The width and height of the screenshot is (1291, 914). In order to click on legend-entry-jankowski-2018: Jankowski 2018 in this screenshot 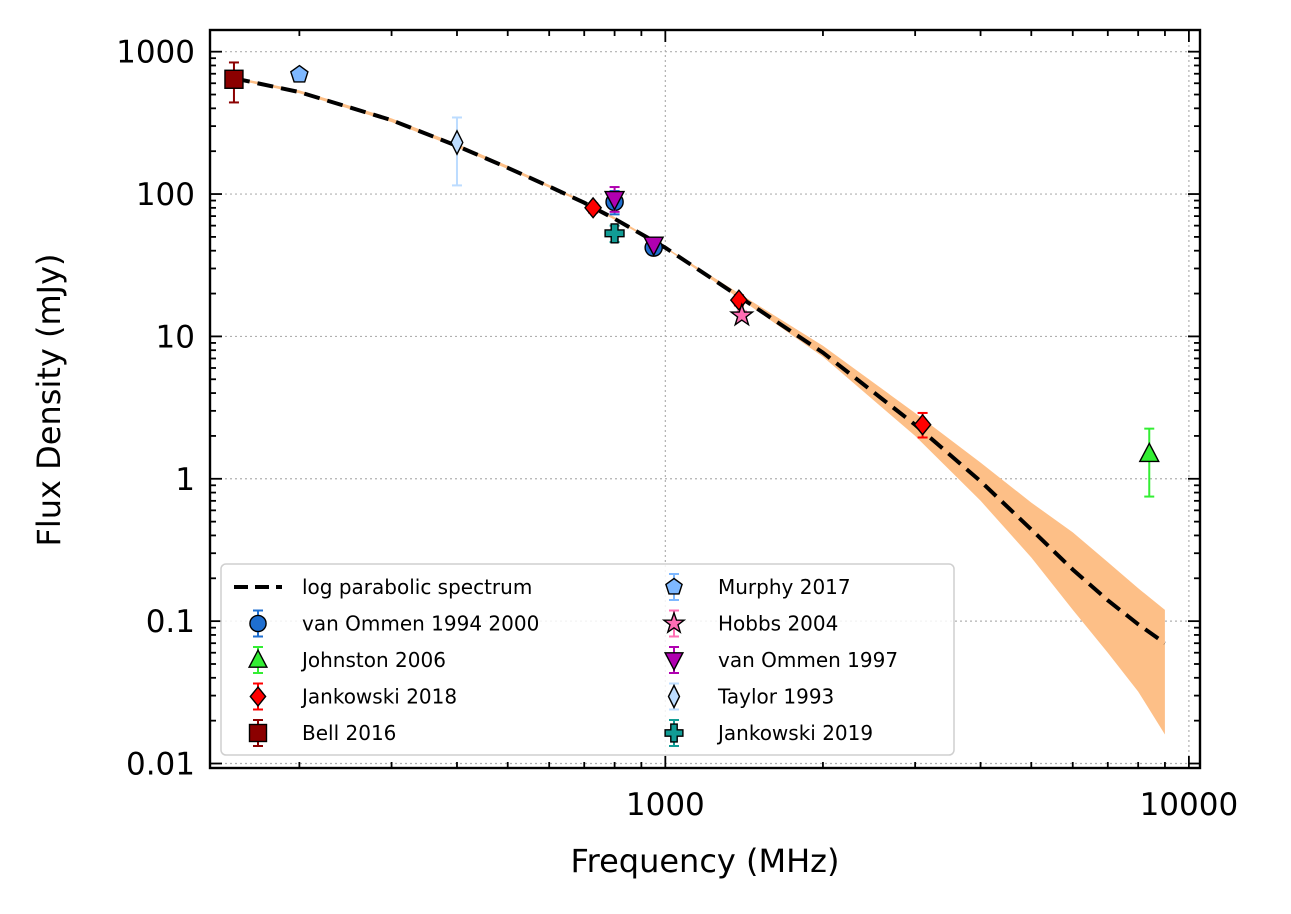, I will do `click(353, 696)`.